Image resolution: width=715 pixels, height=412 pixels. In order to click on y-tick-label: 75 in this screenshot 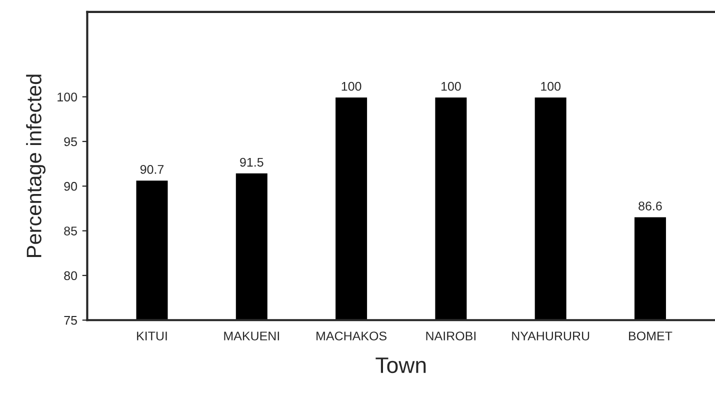, I will do `click(70, 320)`.